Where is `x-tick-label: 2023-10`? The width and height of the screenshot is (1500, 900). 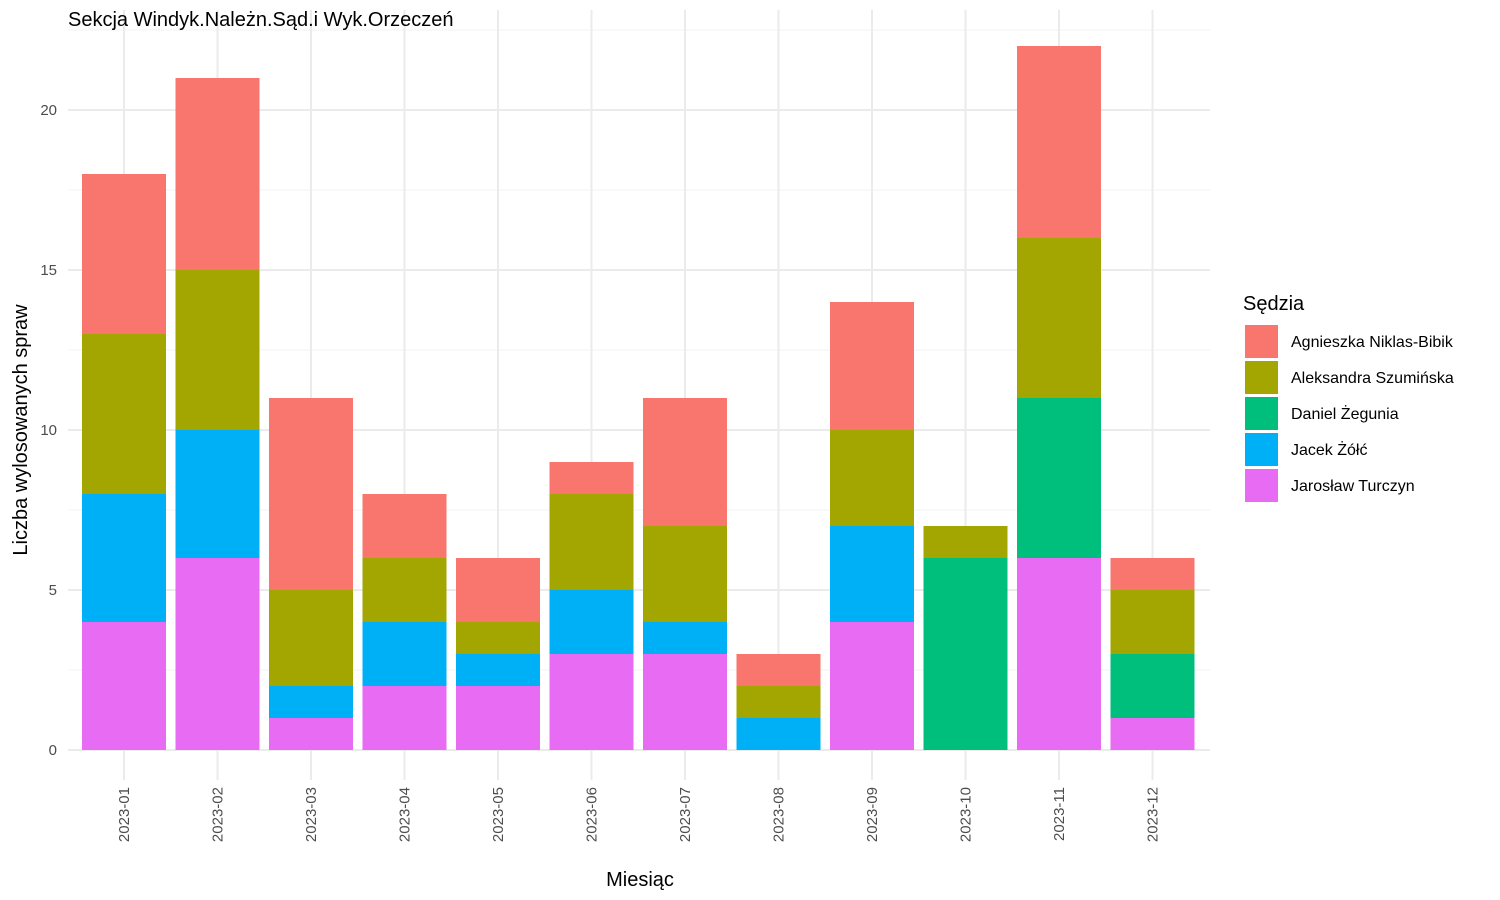 x-tick-label: 2023-10 is located at coordinates (966, 814).